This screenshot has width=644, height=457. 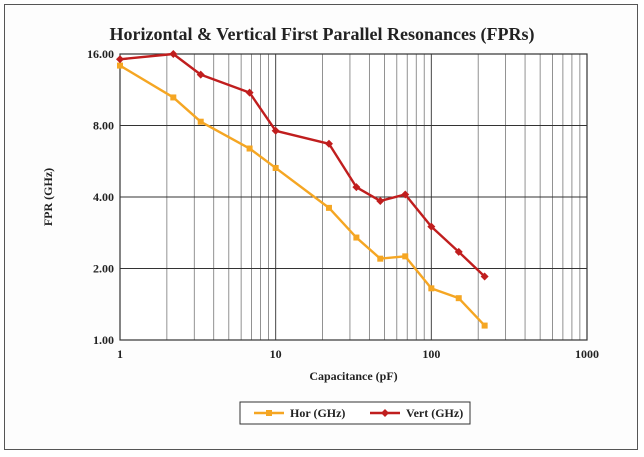 I want to click on legend-label: Vert (GHz), so click(x=434, y=413).